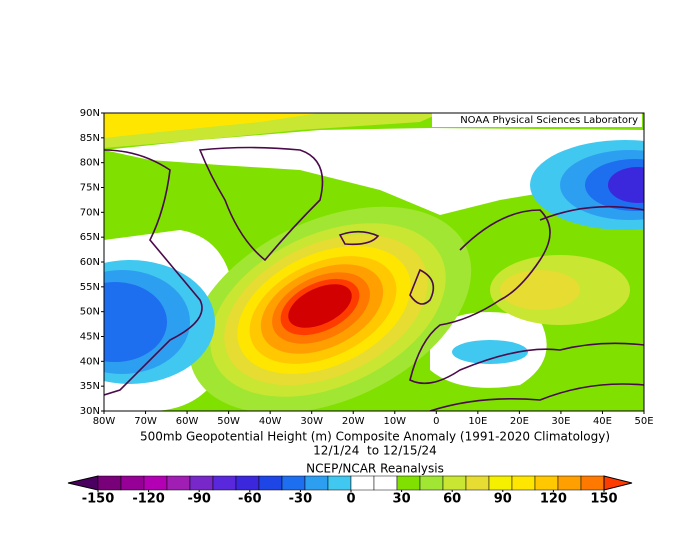  I want to click on lon-label: 30W, so click(311, 421).